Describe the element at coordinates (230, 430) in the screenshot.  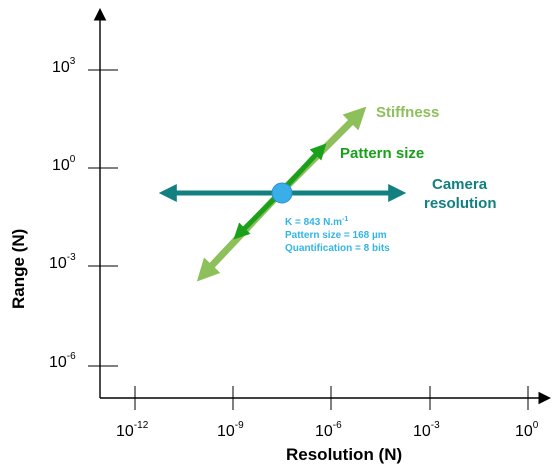
I see `x-tick-label: 10⁻⁹` at that location.